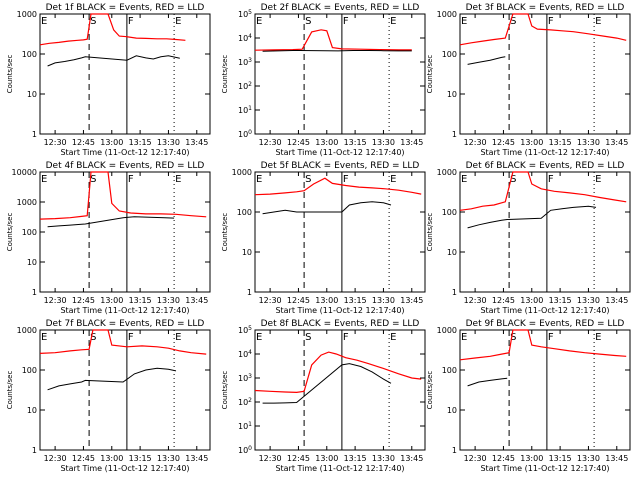 This screenshot has width=640, height=480. What do you see at coordinates (24, 172) in the screenshot?
I see `y-tick-label: 10000` at bounding box center [24, 172].